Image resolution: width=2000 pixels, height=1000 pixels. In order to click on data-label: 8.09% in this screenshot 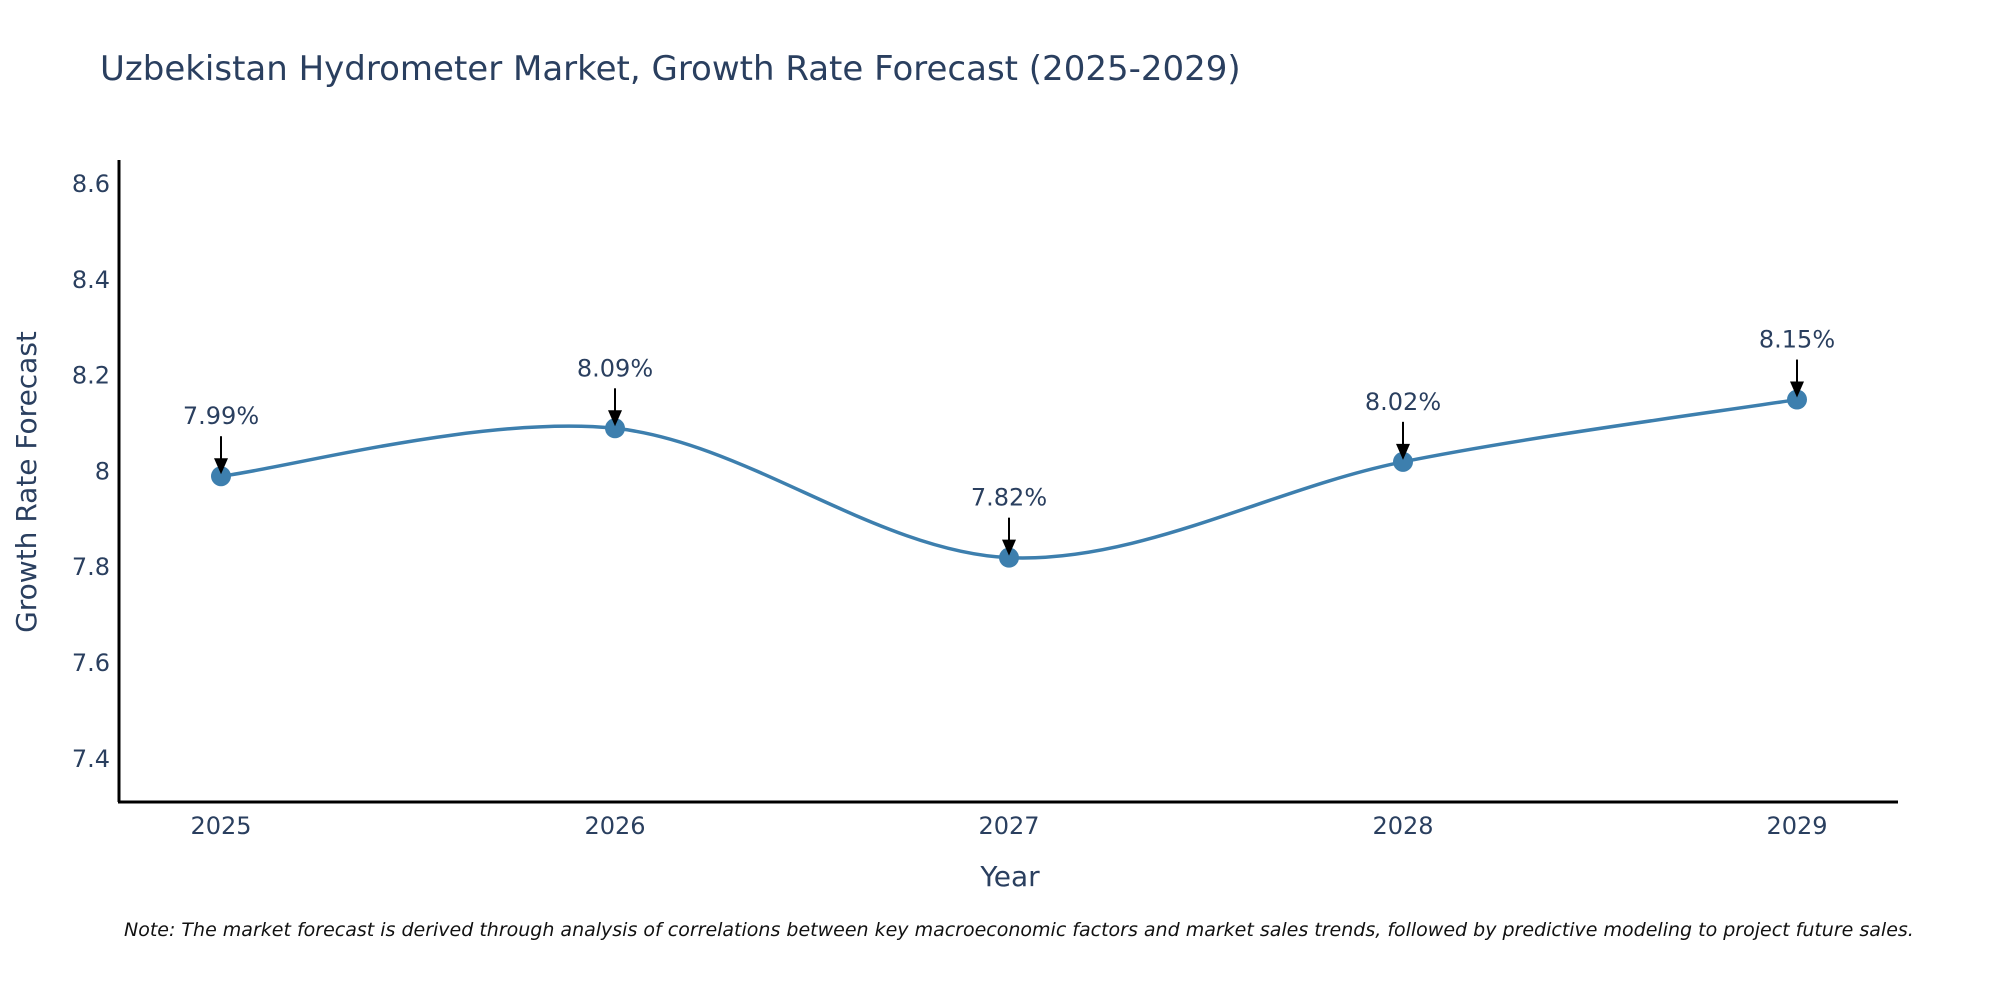, I will do `click(615, 368)`.